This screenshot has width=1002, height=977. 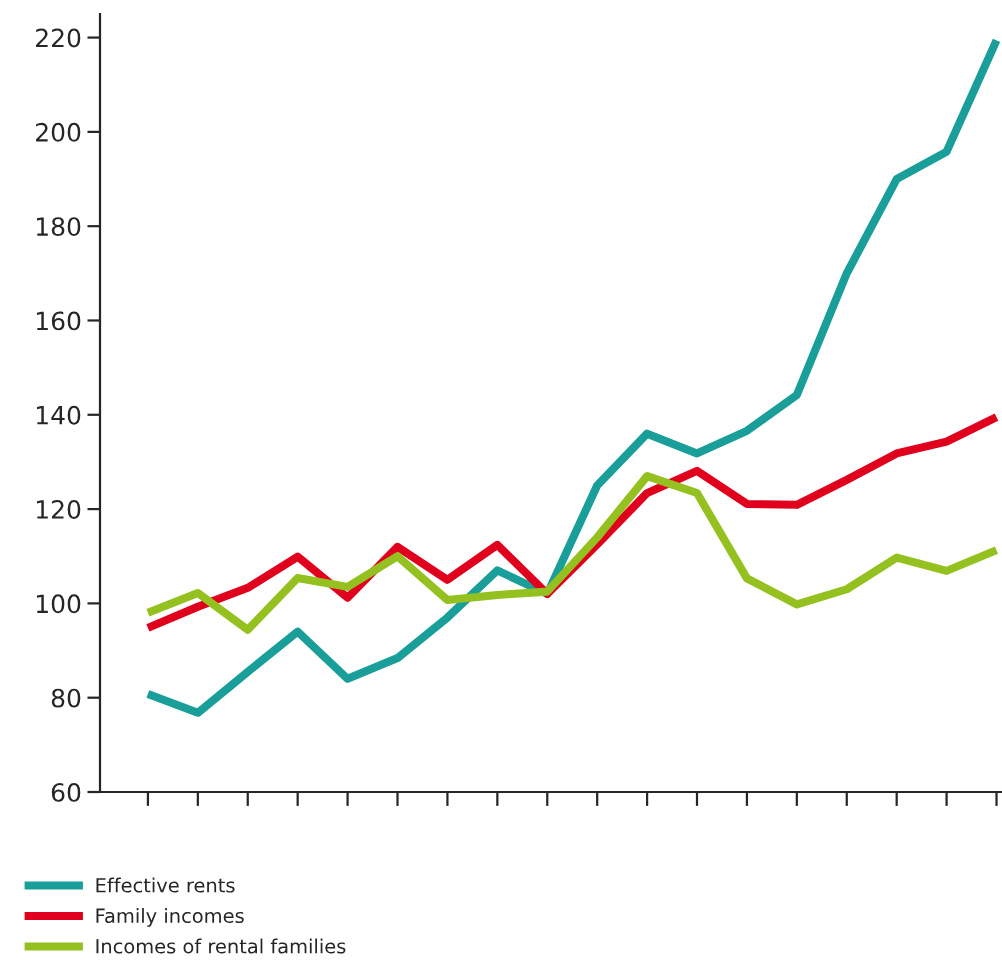 What do you see at coordinates (58, 227) in the screenshot?
I see `y-tick-label: 180` at bounding box center [58, 227].